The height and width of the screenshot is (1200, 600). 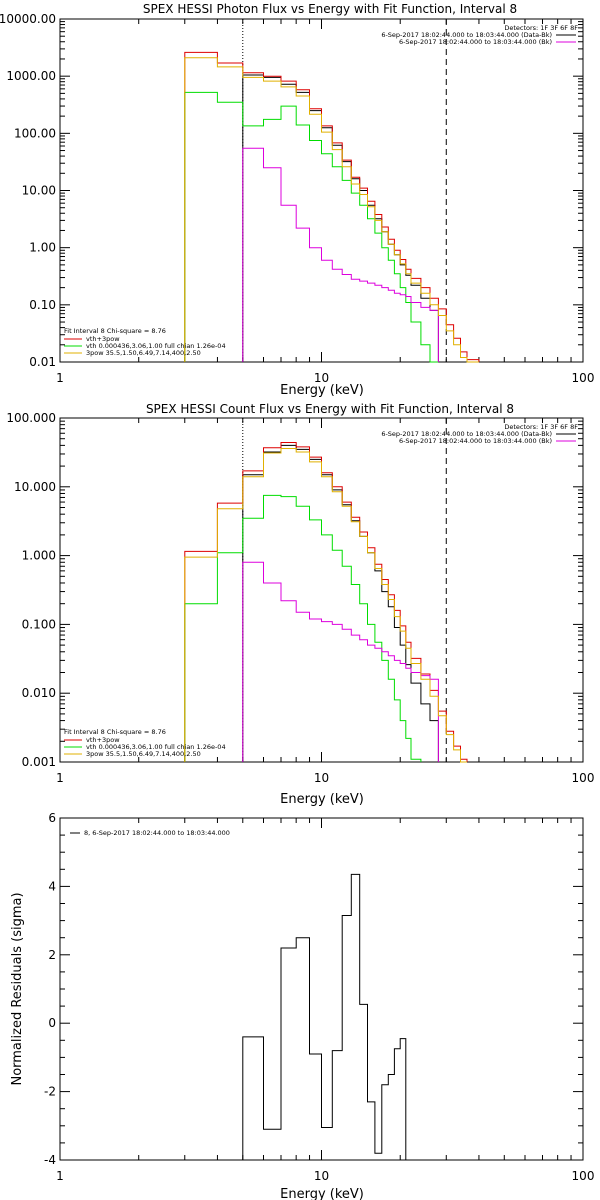 What do you see at coordinates (541, 427) in the screenshot?
I see `count-flux-detectors-label: Detectors: 1F 3F 6F 8F` at bounding box center [541, 427].